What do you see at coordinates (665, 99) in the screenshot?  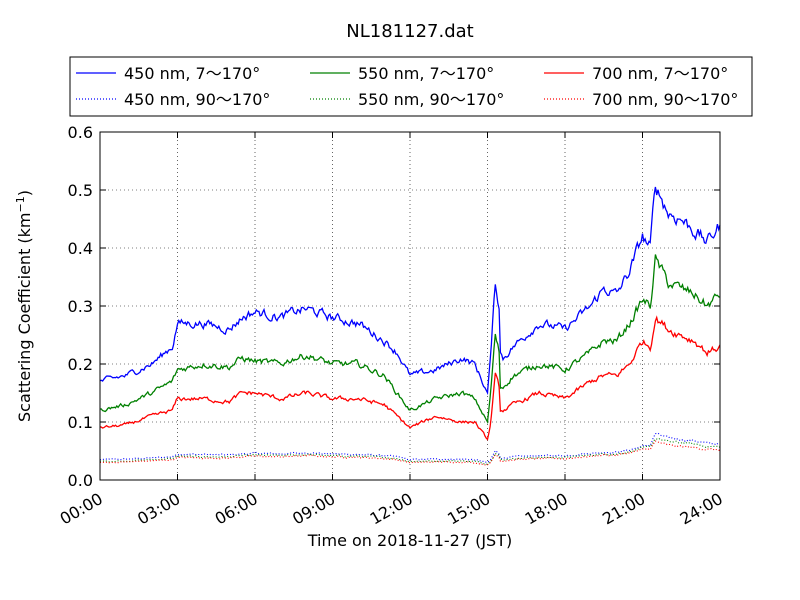 I see `legend-label-5: 700 nm, 90～170°` at bounding box center [665, 99].